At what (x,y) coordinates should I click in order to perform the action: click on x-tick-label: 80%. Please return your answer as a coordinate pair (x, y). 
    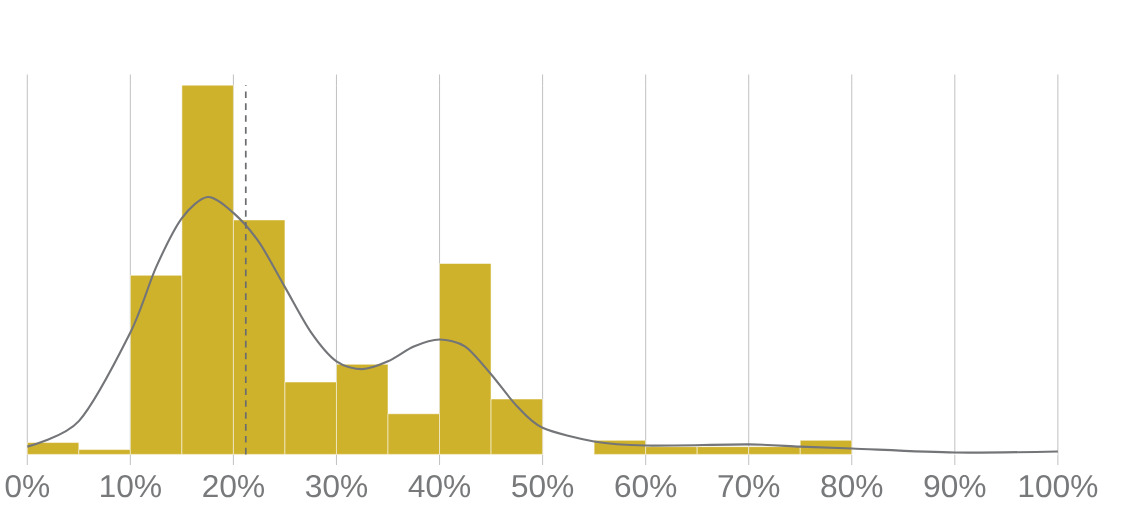
    Looking at the image, I should click on (852, 486).